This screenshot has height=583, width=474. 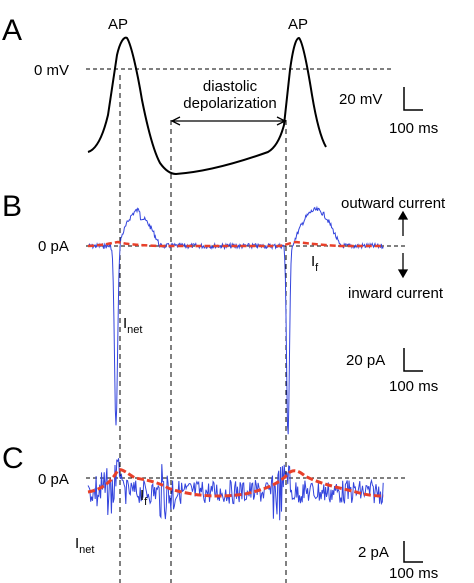 I want to click on panel-c-letter: C, so click(x=13, y=458).